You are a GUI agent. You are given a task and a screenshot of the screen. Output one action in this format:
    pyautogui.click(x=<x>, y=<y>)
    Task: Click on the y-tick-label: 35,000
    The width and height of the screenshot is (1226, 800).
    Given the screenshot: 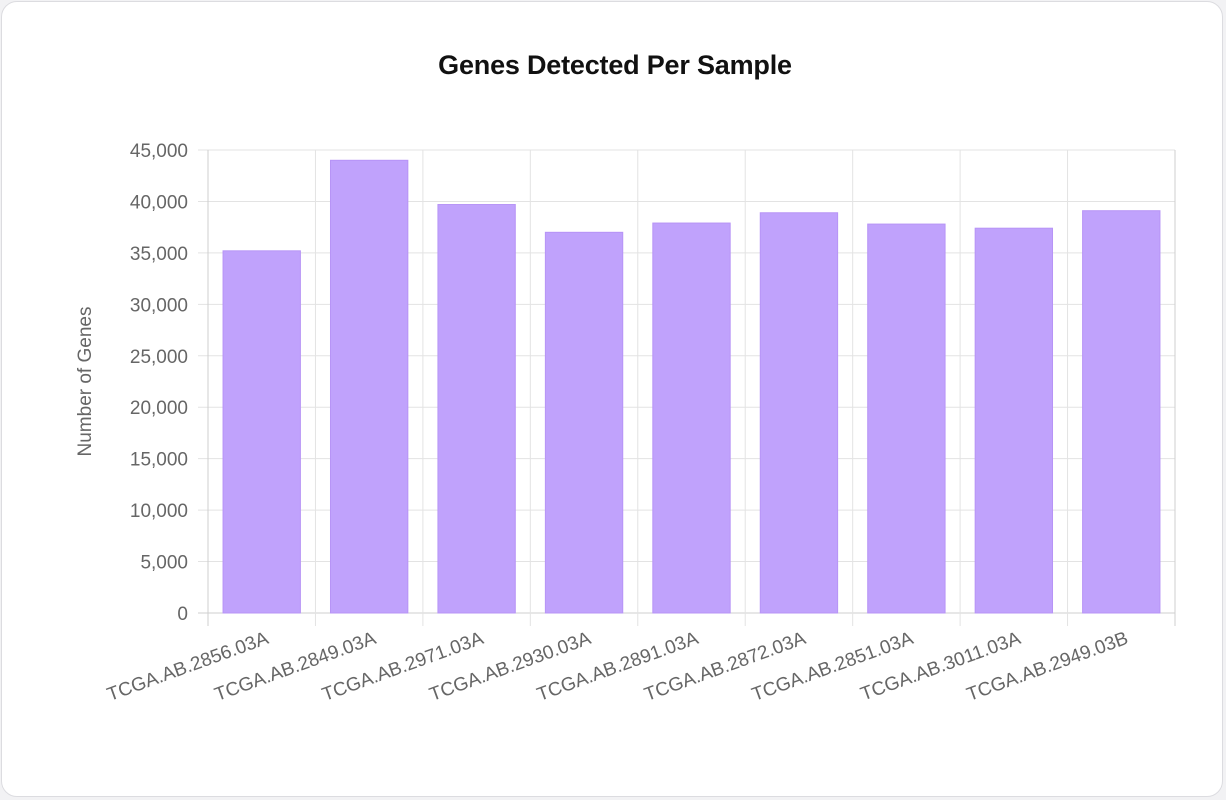 What is the action you would take?
    pyautogui.click(x=159, y=254)
    